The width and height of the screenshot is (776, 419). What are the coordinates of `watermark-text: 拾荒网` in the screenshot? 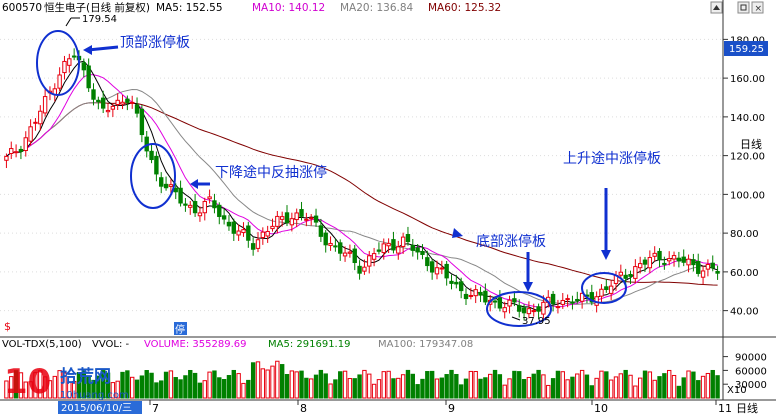 It's located at (85, 376).